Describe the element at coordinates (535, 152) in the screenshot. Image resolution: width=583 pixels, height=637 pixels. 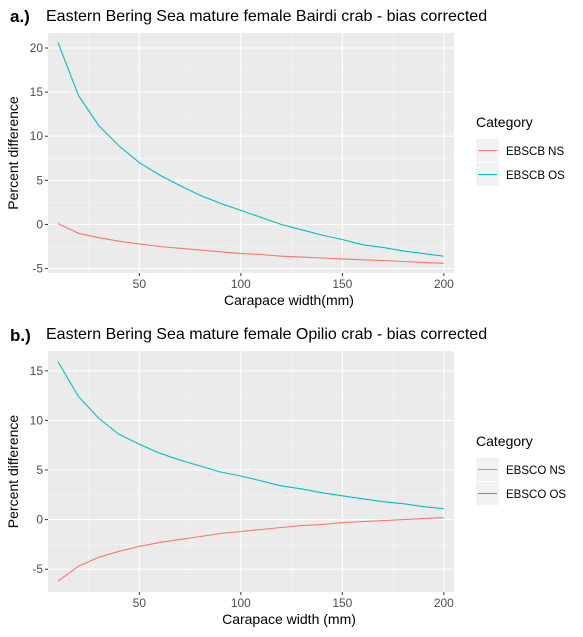
I see `legend-label: EBSCB NS` at that location.